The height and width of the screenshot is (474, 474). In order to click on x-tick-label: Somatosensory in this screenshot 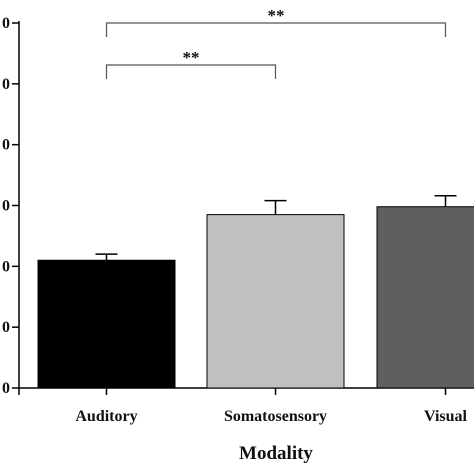, I will do `click(275, 416)`.